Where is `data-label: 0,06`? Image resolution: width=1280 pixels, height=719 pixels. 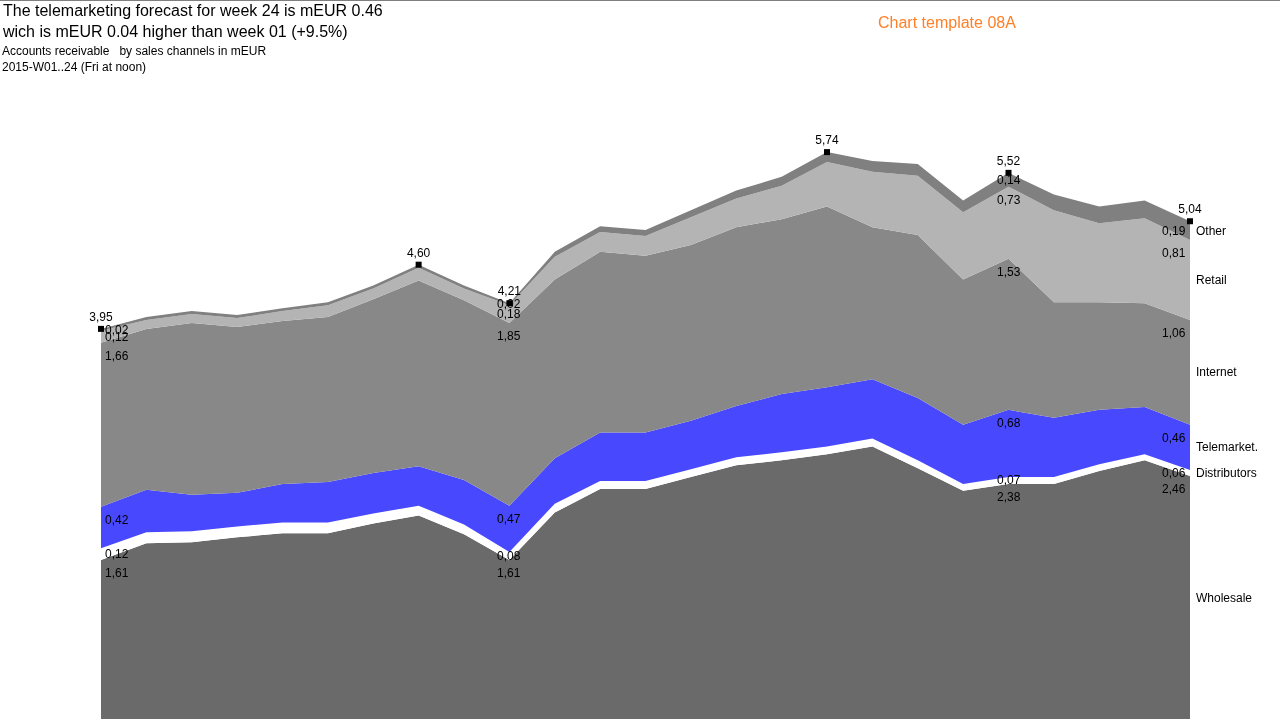 data-label: 0,06 is located at coordinates (1174, 473).